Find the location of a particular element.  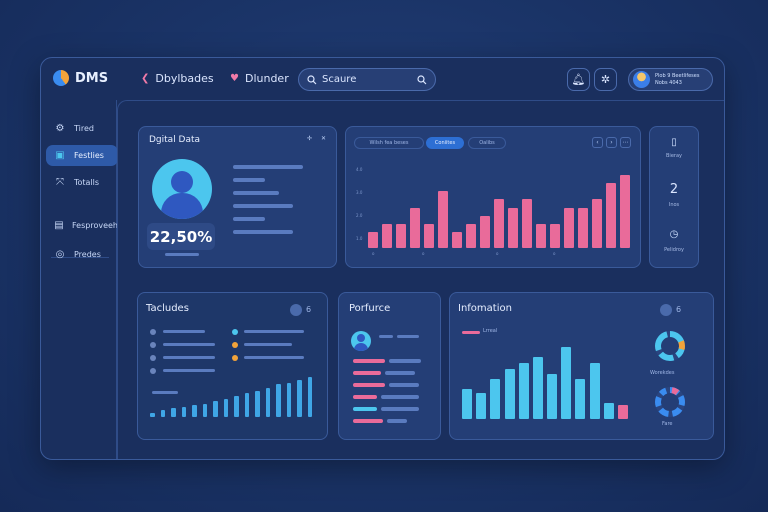

porfurce-card: Porfurce is located at coordinates (389, 366).